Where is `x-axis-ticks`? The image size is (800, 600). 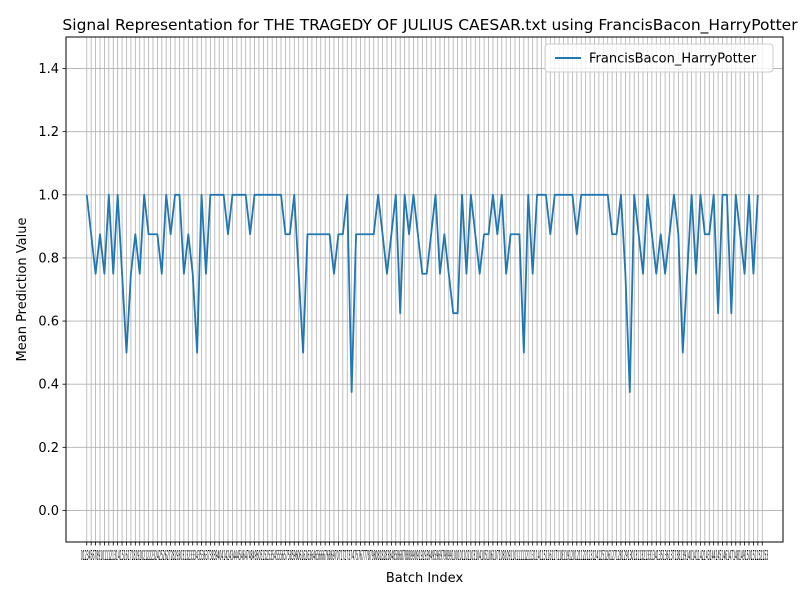
x-axis-ticks is located at coordinates (424, 544).